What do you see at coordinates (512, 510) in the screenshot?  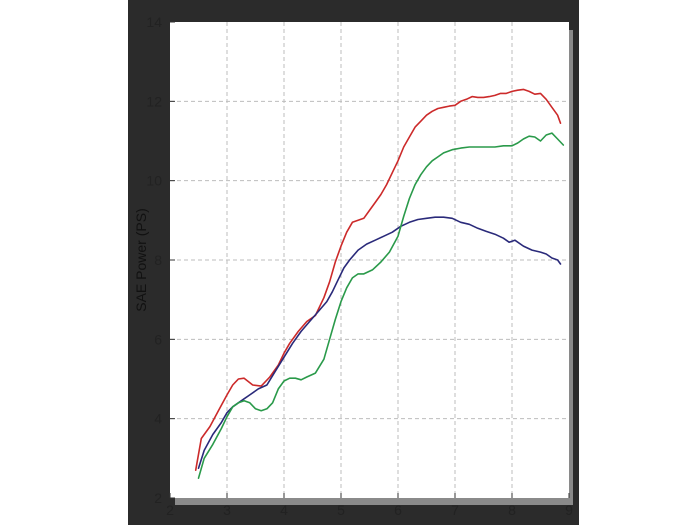 I see `x-tick-label: 8` at bounding box center [512, 510].